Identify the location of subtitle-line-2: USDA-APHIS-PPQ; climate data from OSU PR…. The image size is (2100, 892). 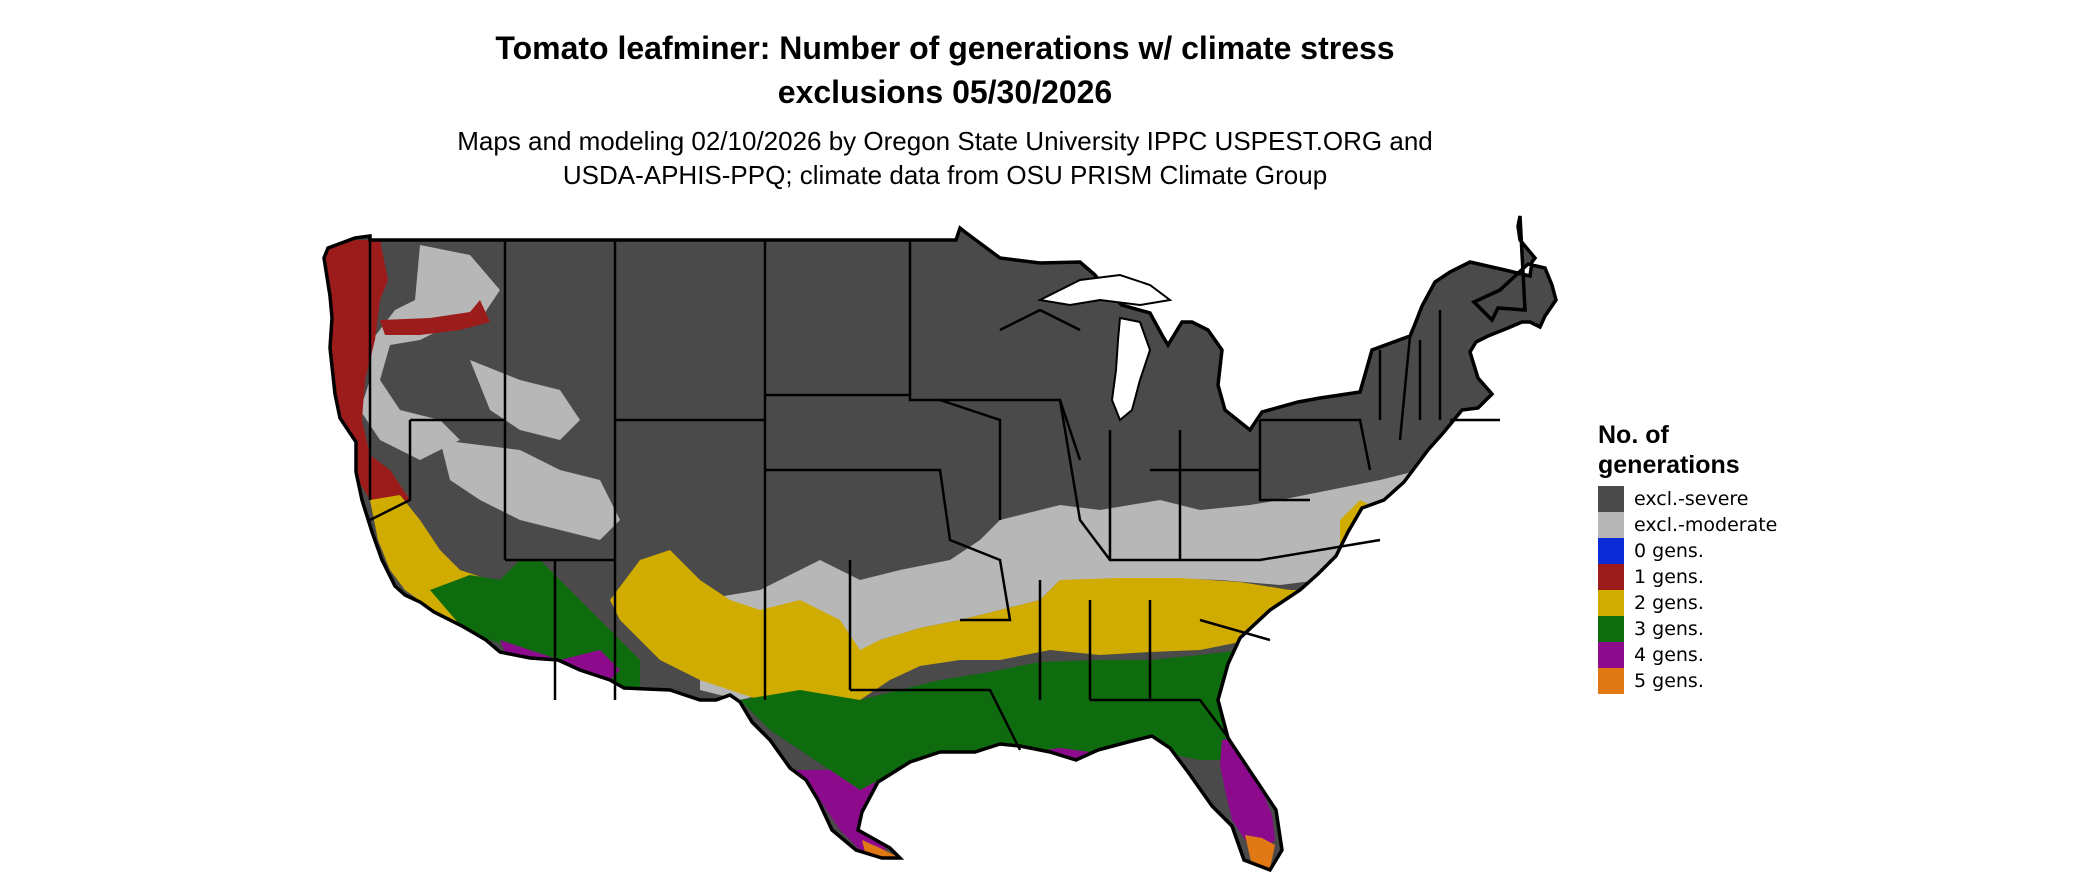
(945, 175).